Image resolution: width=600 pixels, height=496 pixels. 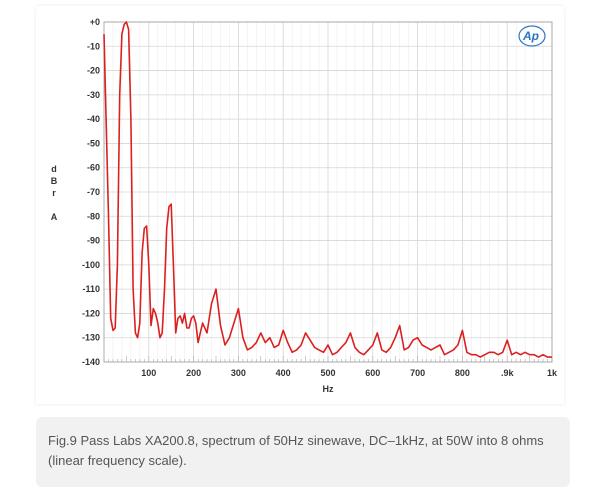 I want to click on x-tick-label: 100, so click(x=148, y=373).